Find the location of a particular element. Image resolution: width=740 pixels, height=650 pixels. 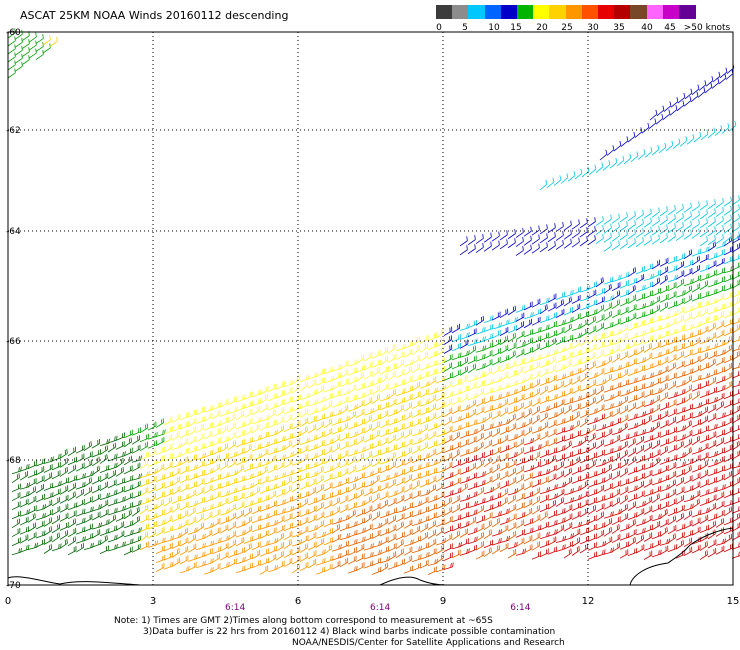

legend-swatch is located at coordinates (606, 12).